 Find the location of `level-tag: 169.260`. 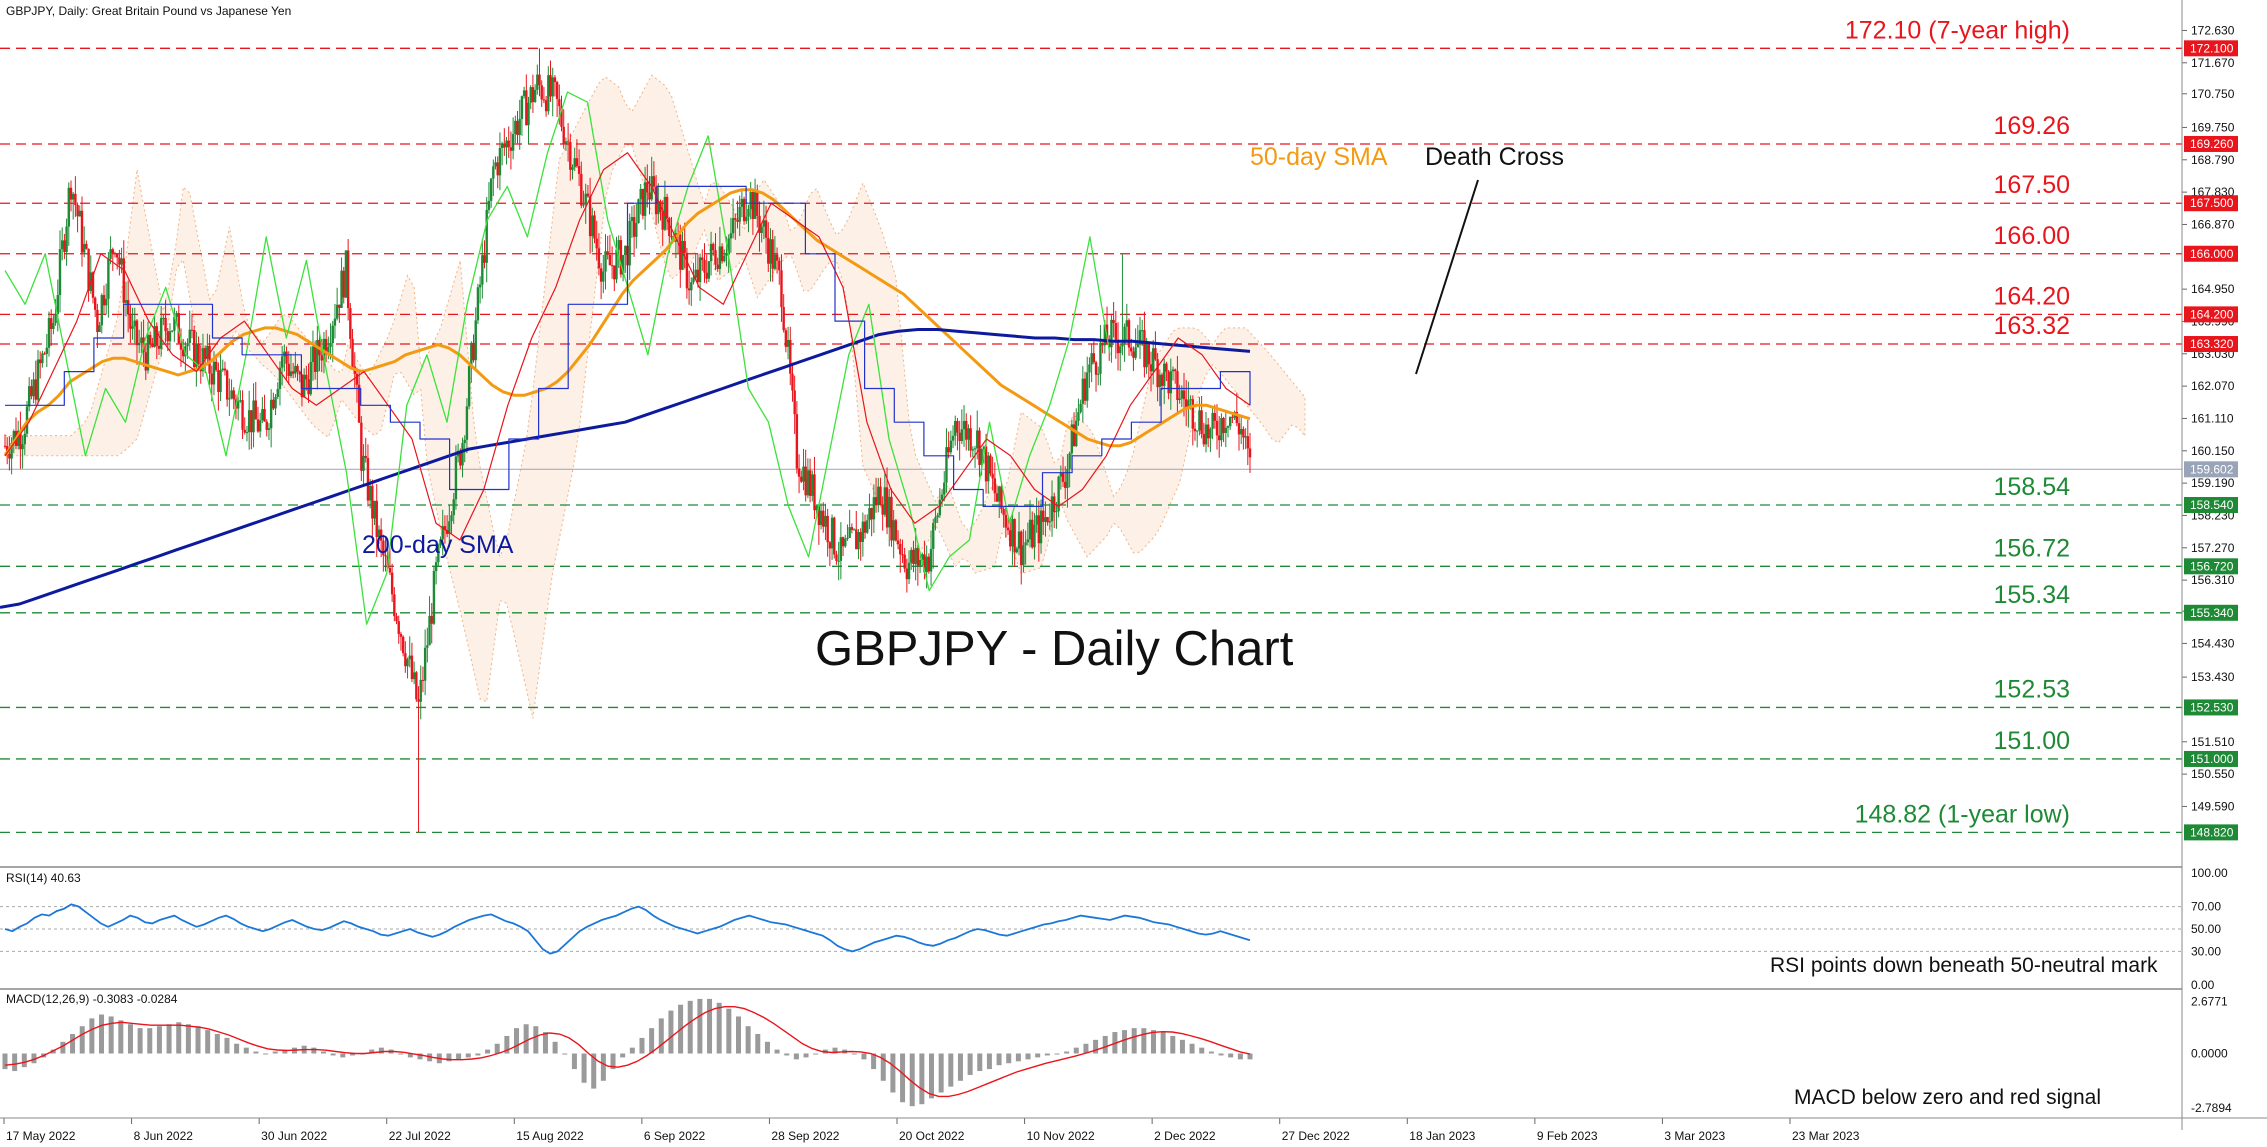

level-tag: 169.260 is located at coordinates (2212, 144).